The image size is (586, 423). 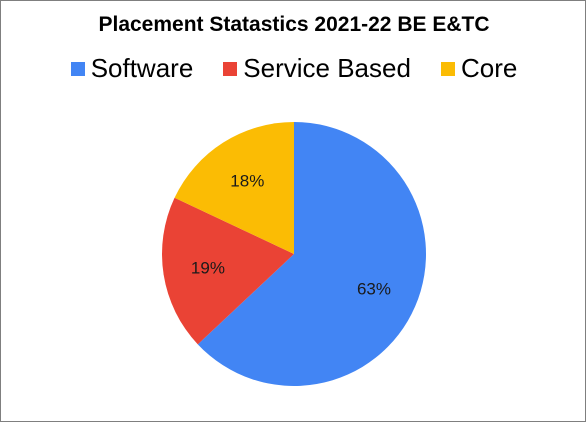 I want to click on legend-item-service-based: Service Based, so click(x=317, y=68).